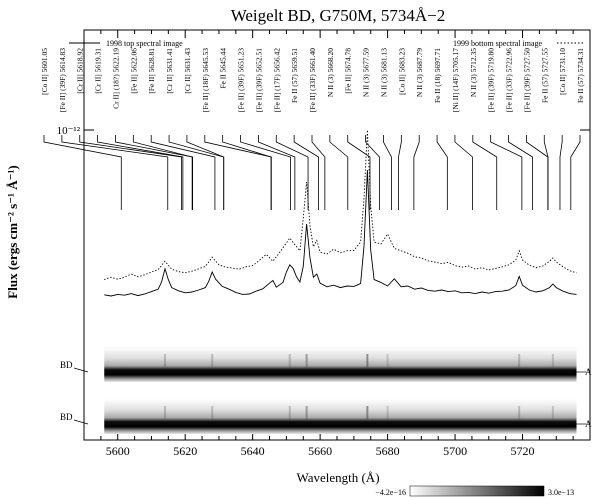 This screenshot has width=600, height=498. What do you see at coordinates (12, 231) in the screenshot?
I see `y-axis-label: Flux (ergs cm⁻² s⁻¹ Å⁻¹)` at bounding box center [12, 231].